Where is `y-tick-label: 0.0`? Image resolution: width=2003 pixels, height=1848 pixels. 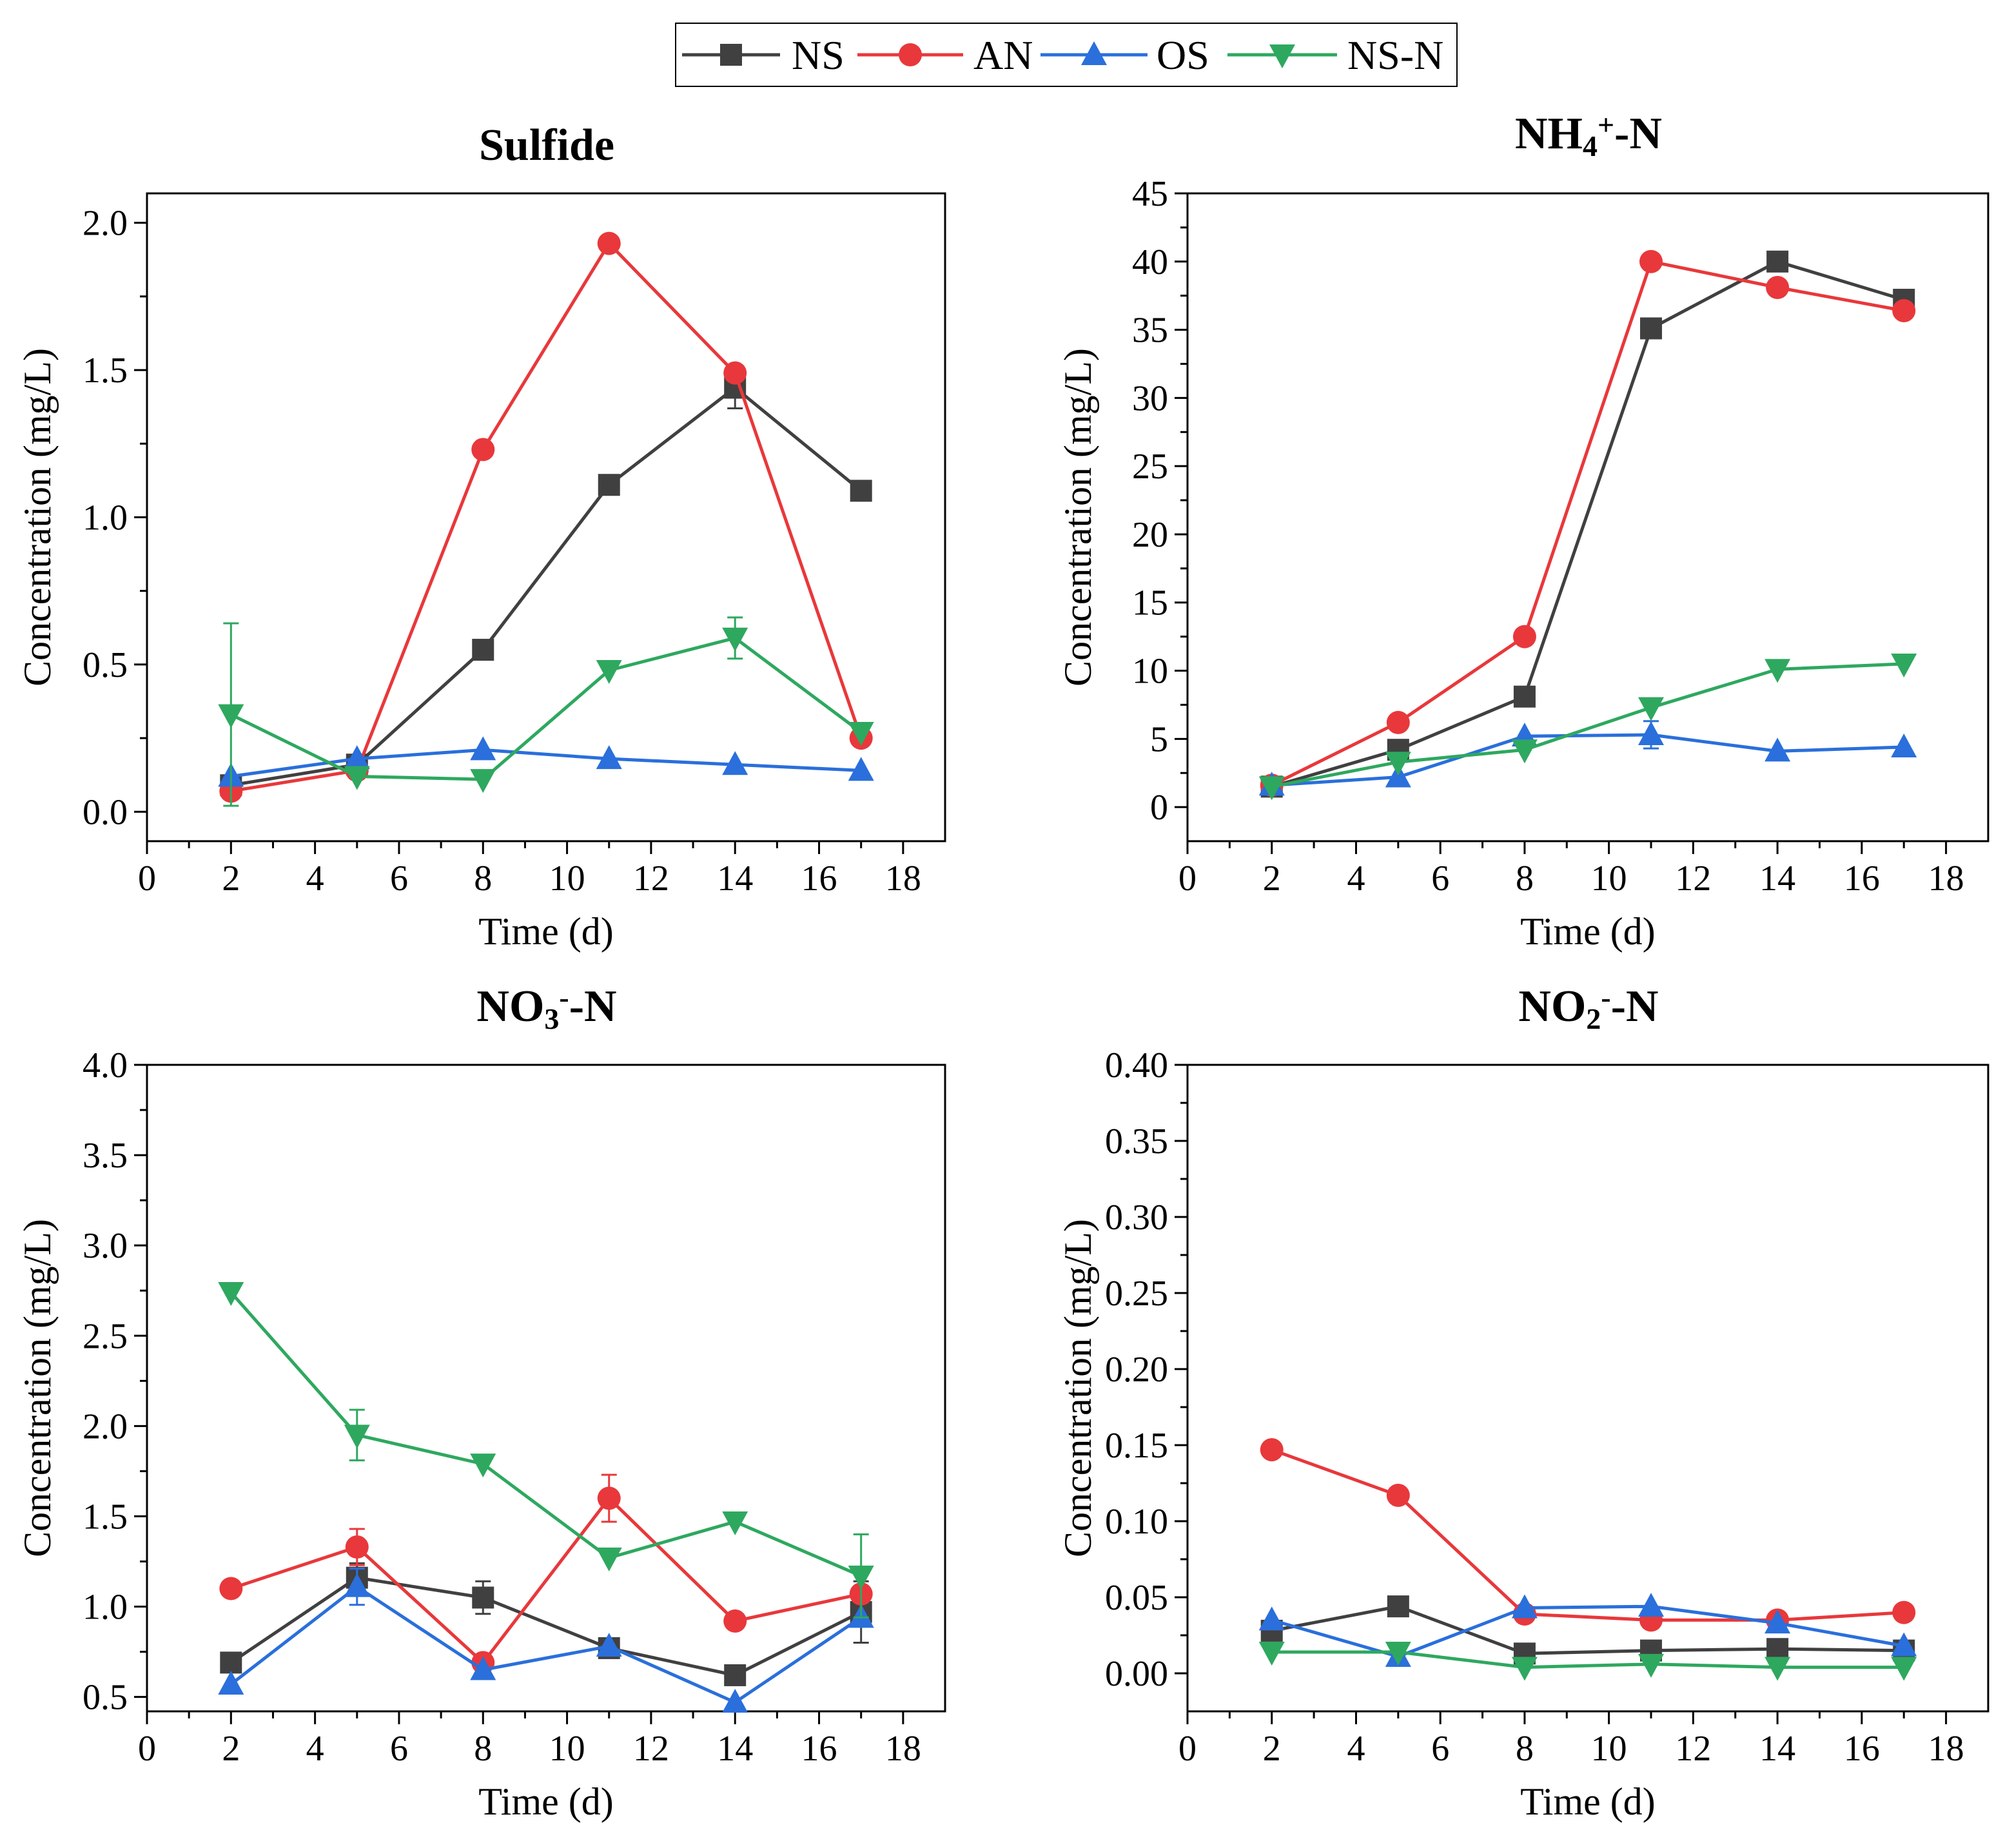
y-tick-label: 0.0 is located at coordinates (106, 812).